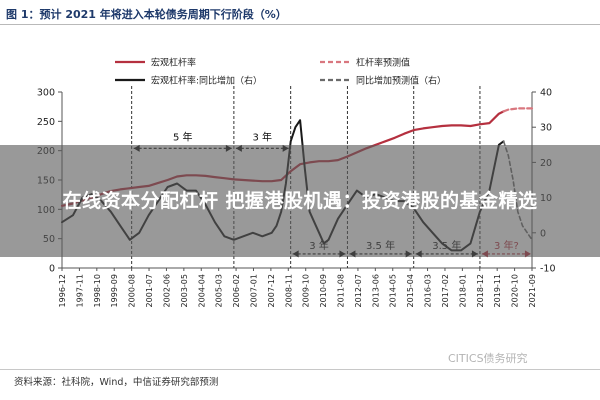 The height and width of the screenshot is (400, 600). I want to click on footer-divider, so click(300, 369).